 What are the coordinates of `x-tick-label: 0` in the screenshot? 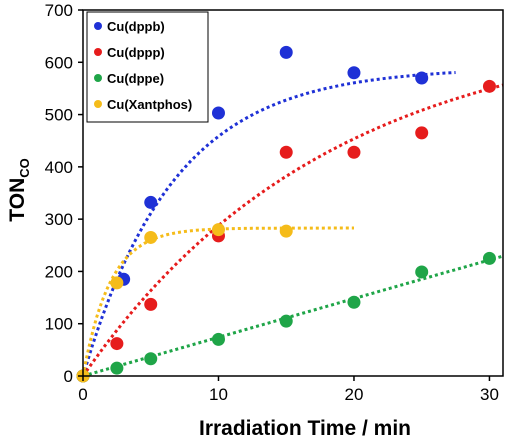 It's located at (82, 394).